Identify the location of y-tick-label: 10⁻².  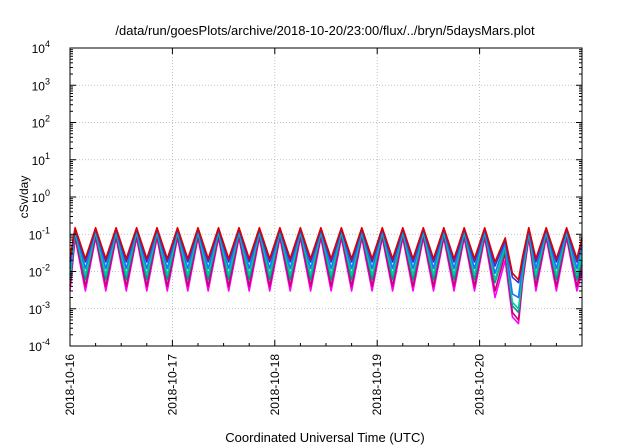
(39, 271).